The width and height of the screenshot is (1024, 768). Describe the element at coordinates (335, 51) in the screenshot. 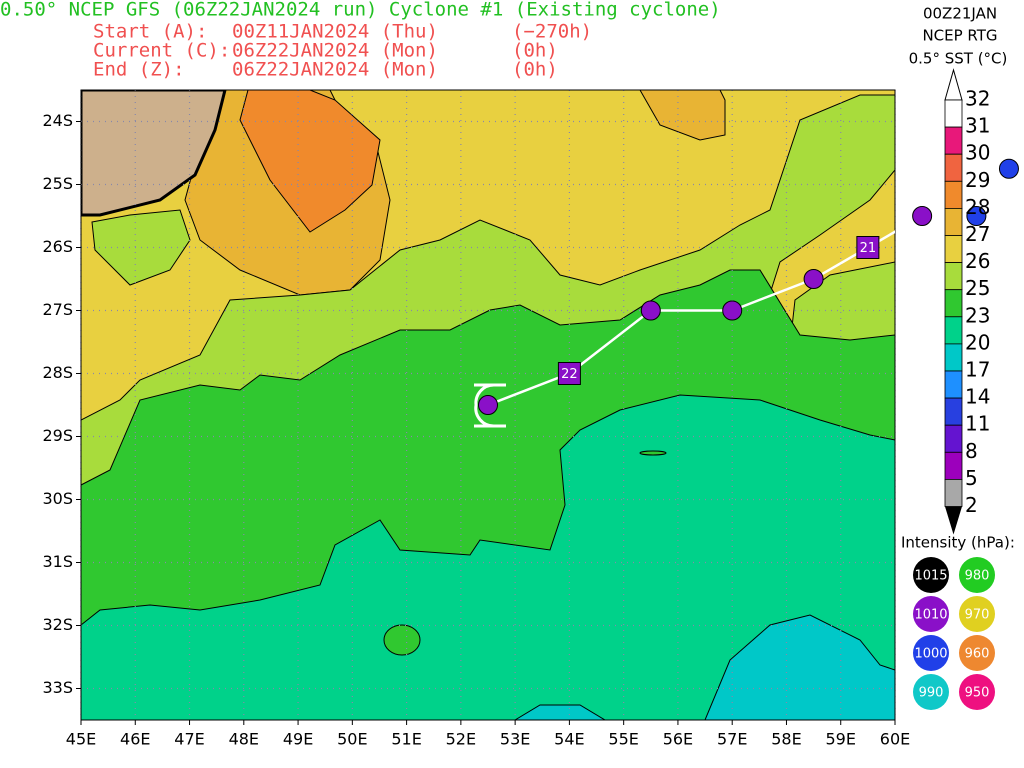

I see `header-line: 06Z22JAN2024 (Mon)` at that location.